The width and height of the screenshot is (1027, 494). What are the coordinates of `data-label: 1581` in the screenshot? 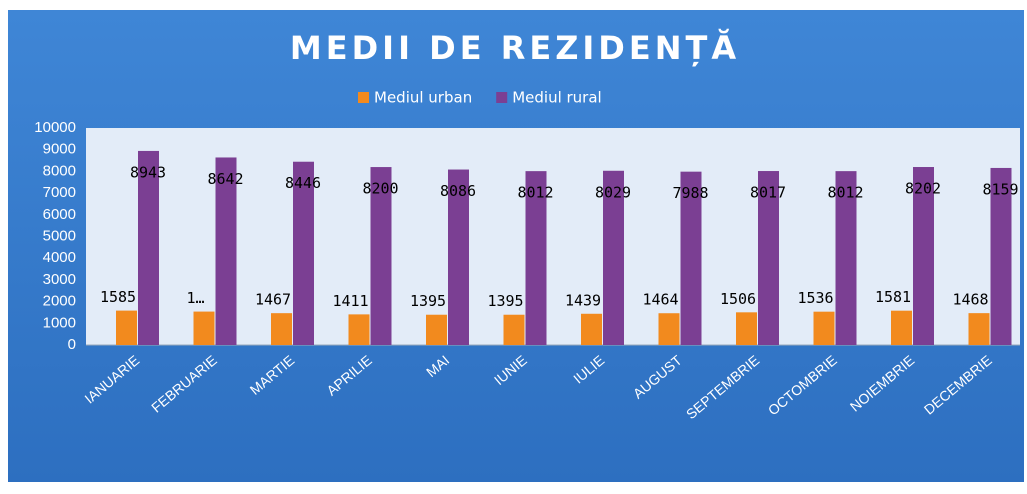 It's located at (893, 297).